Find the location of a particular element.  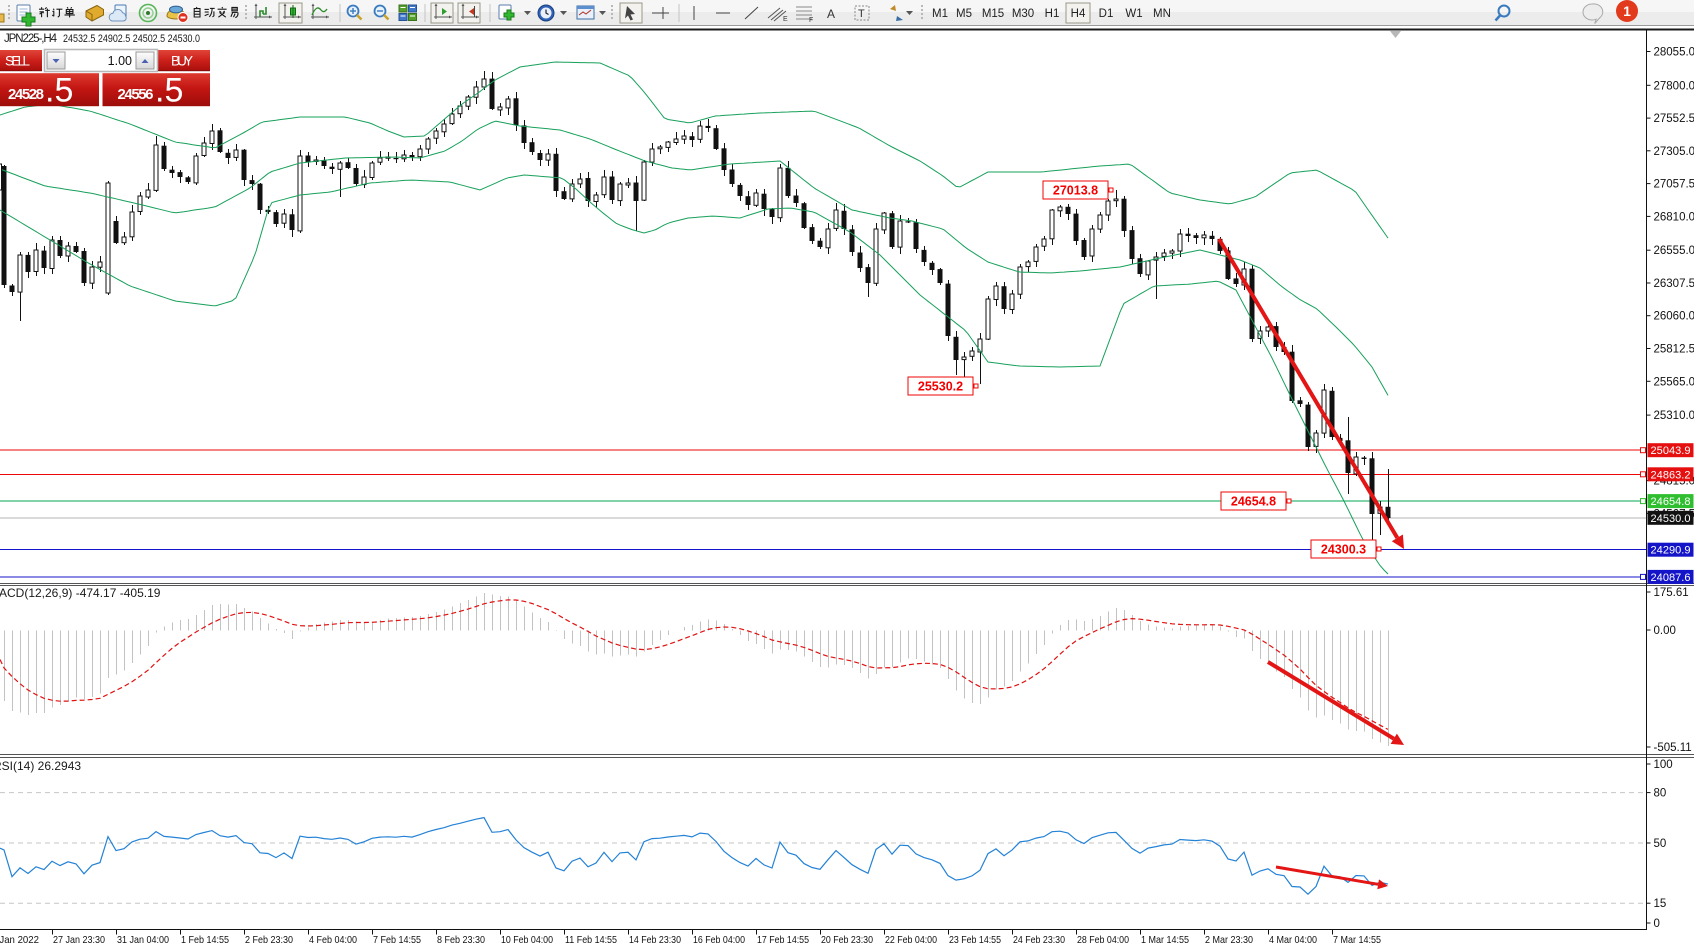

svg-text: A is located at coordinates (831, 14).